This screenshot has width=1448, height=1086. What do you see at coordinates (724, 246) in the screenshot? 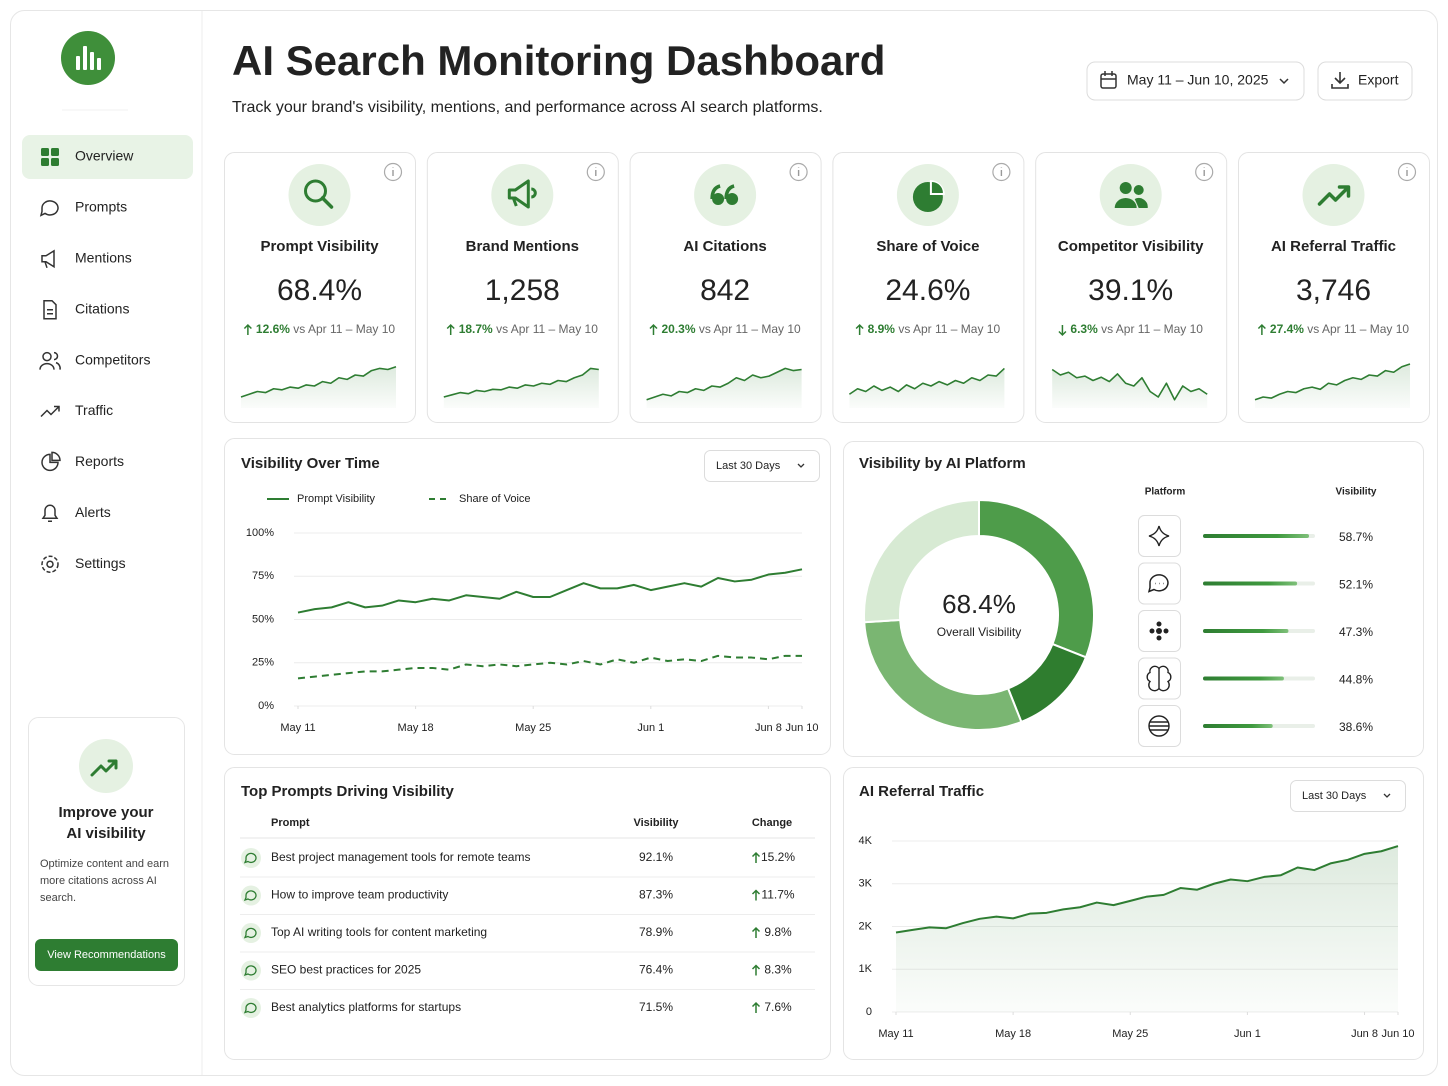
I see `kpi-label: AI Citations` at bounding box center [724, 246].